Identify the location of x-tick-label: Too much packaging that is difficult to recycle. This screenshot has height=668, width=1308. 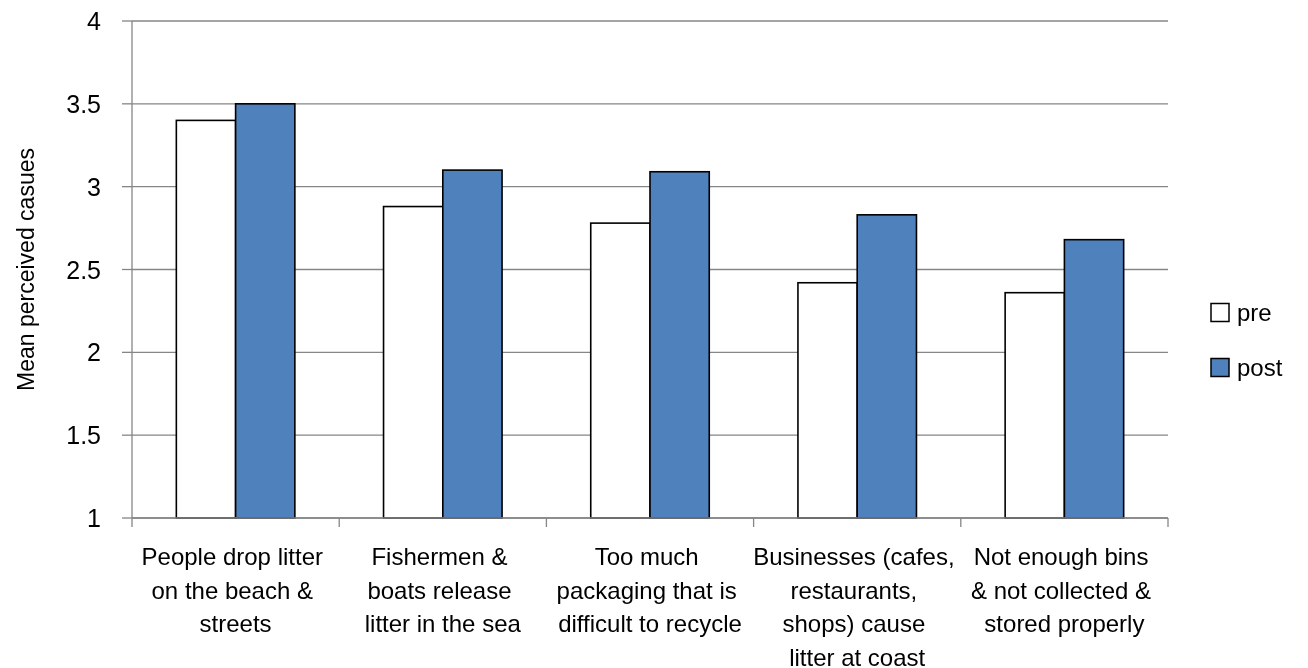
(650, 590).